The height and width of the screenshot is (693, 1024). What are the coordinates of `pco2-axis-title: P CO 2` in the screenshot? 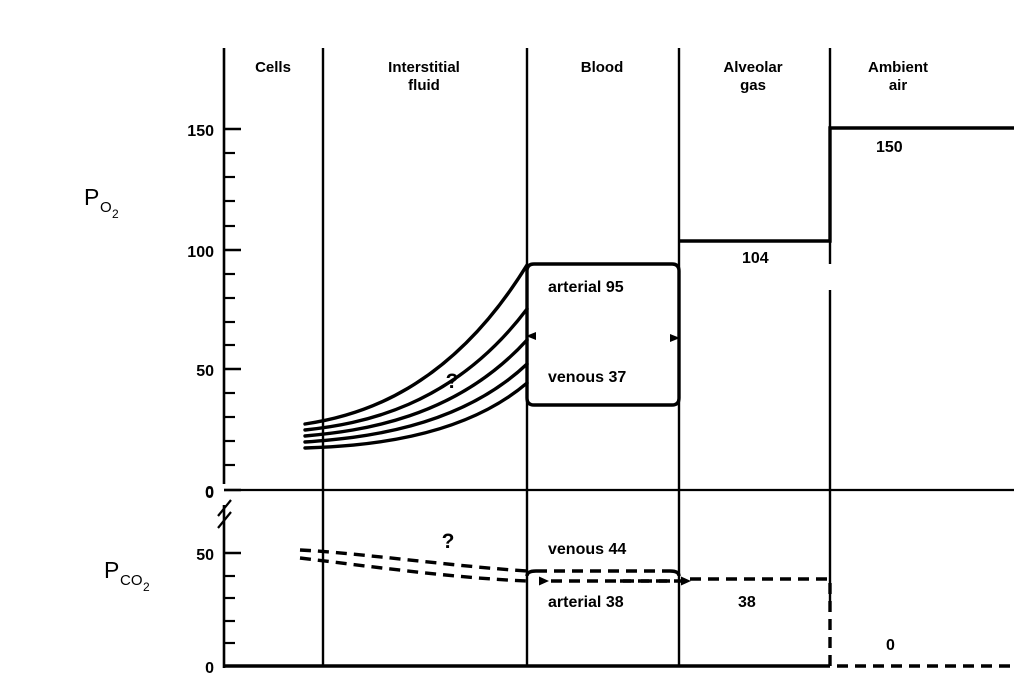 It's located at (127, 575).